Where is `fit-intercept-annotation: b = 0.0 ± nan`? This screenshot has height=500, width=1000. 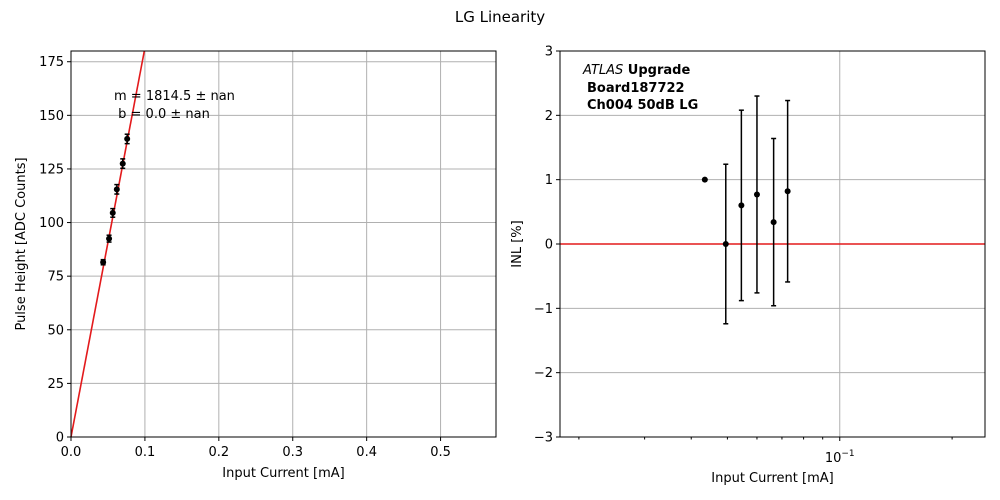
fit-intercept-annotation: b = 0.0 ± nan is located at coordinates (162, 114).